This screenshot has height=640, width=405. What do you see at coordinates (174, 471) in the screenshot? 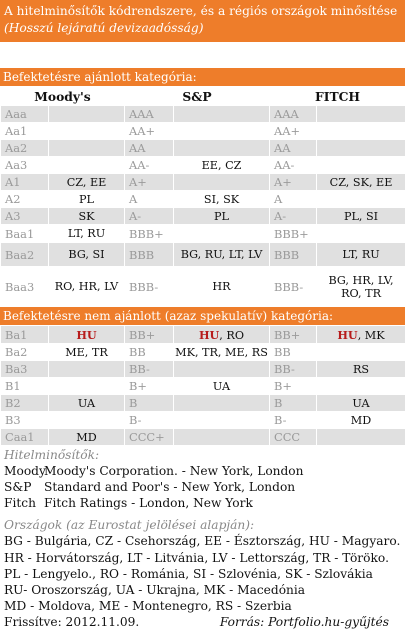
I see `agency-name: Moody's Corporation. - New York, London` at bounding box center [174, 471].